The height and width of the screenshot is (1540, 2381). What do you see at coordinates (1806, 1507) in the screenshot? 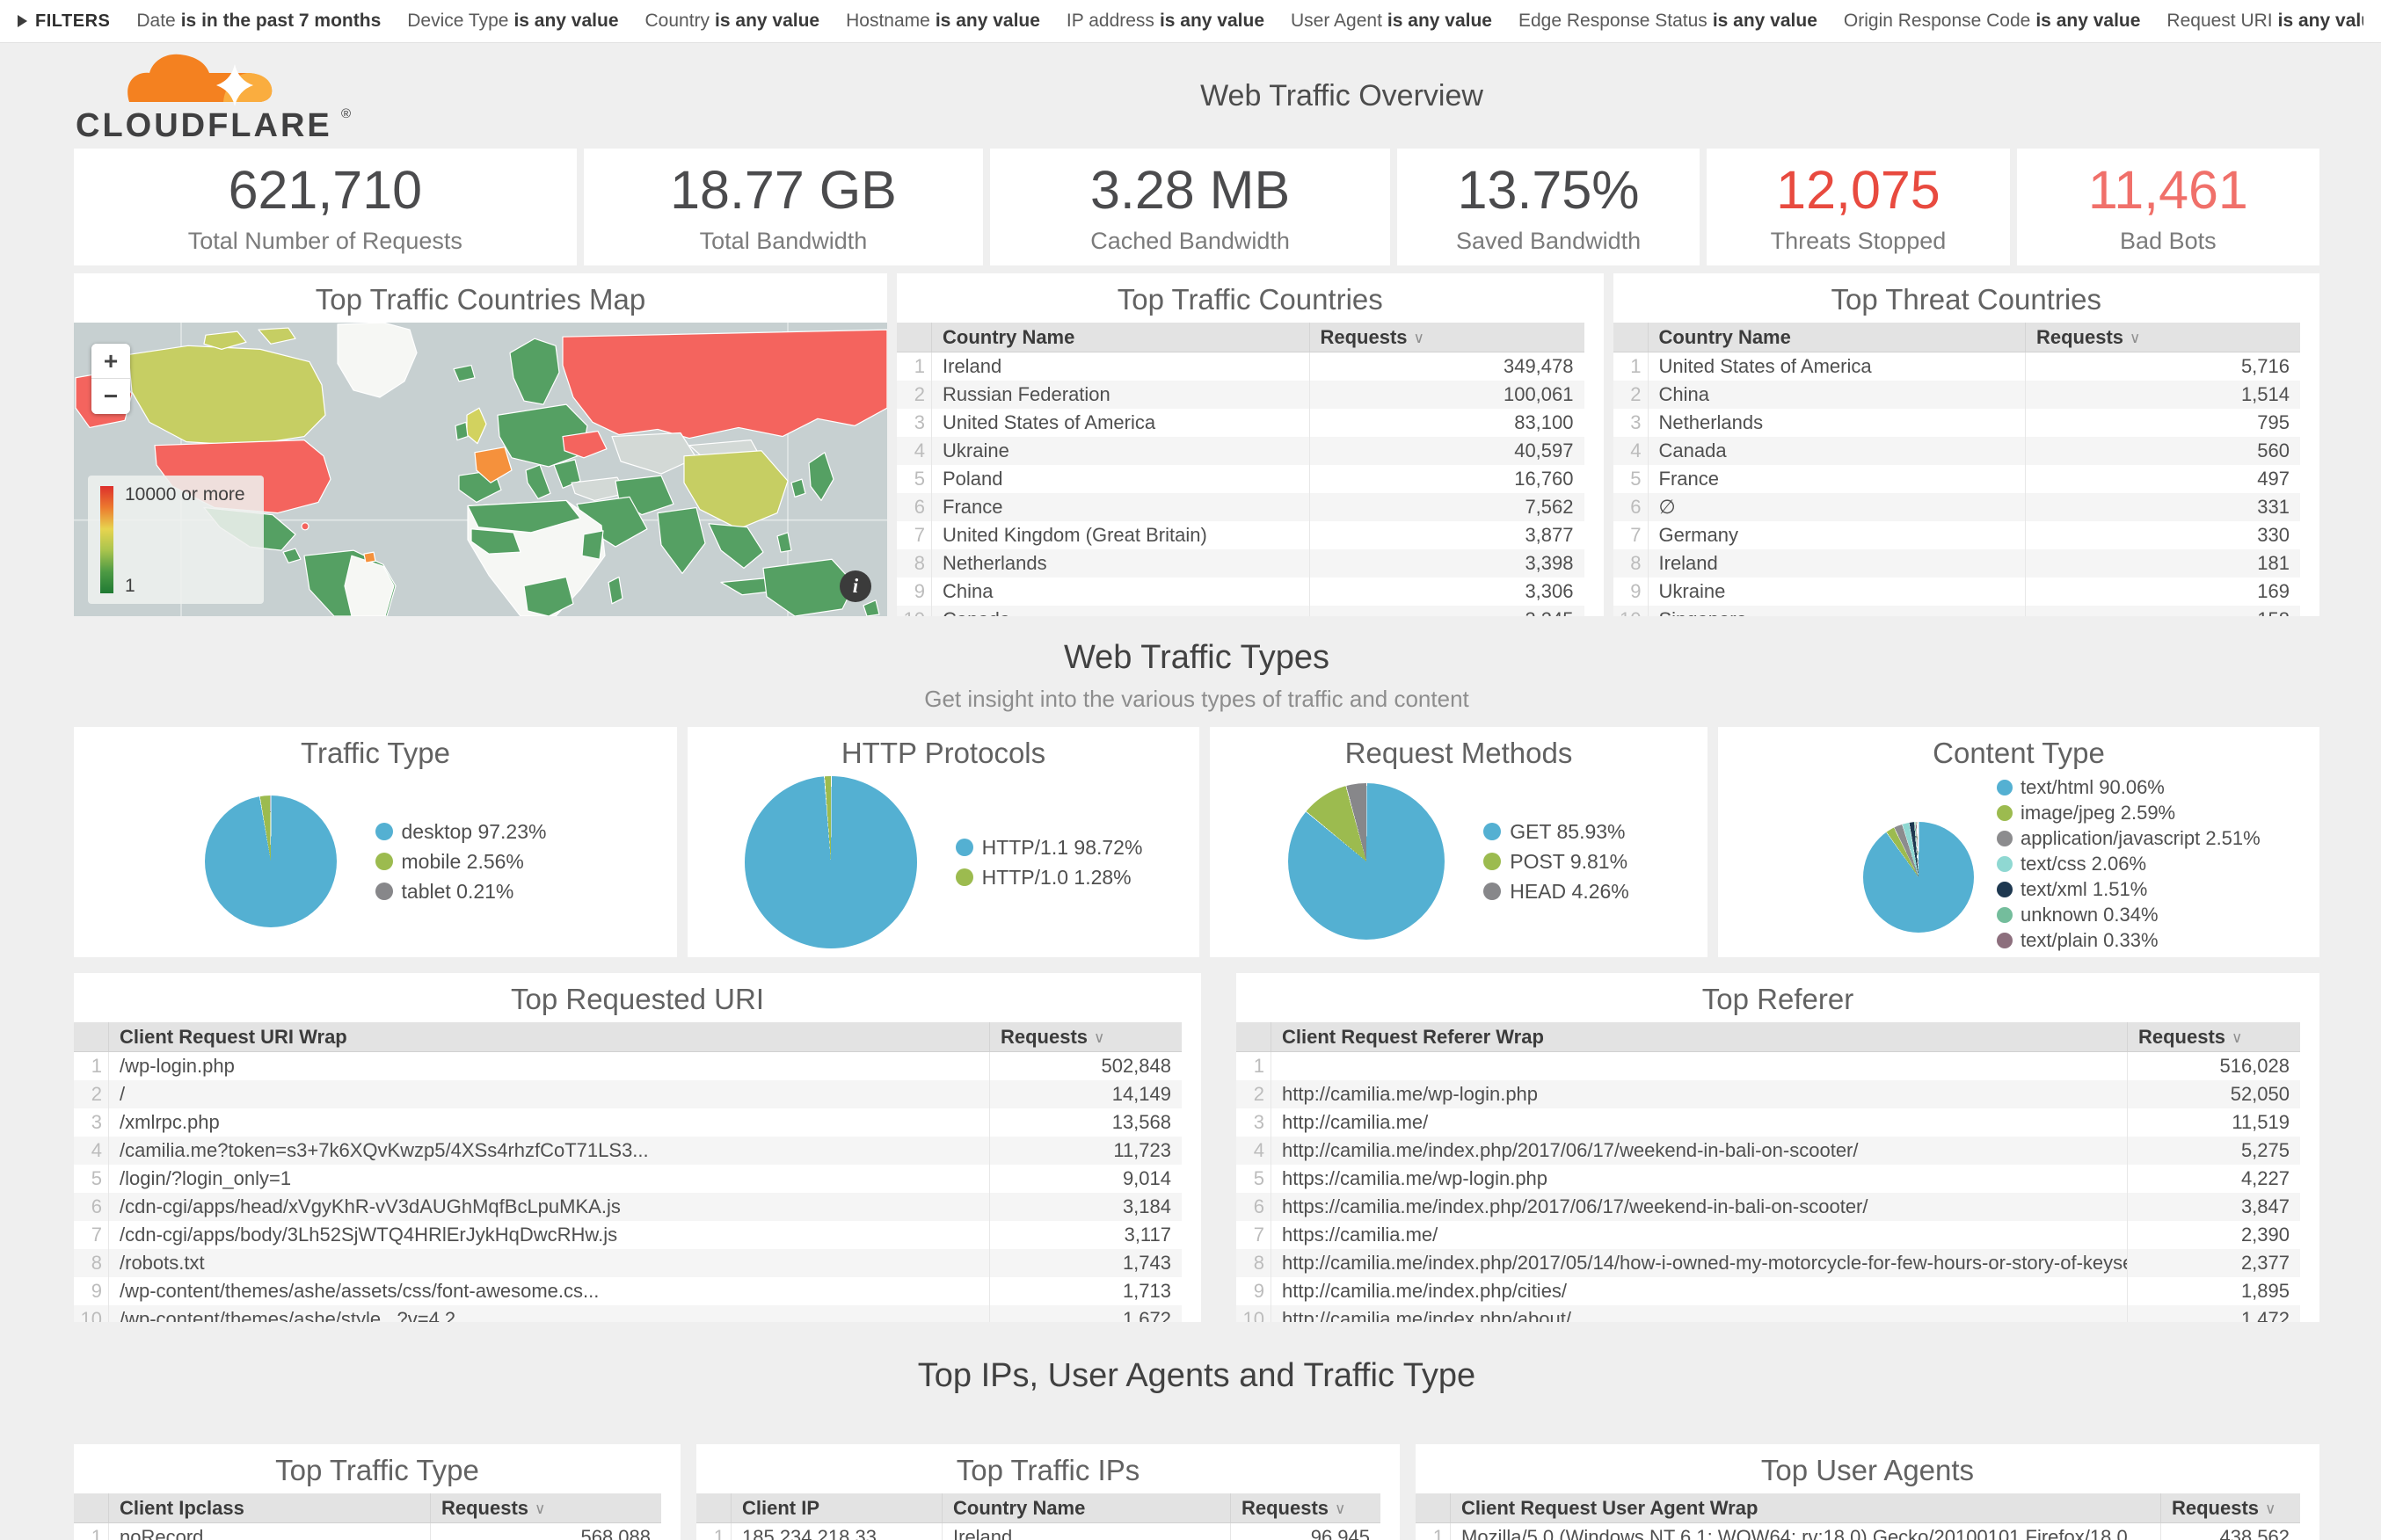
I see `column-header-client-request-user-agent-wrap: Client Request User Agent Wrap` at bounding box center [1806, 1507].